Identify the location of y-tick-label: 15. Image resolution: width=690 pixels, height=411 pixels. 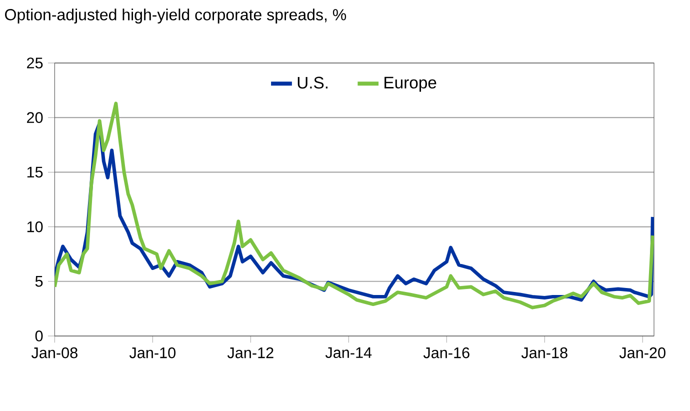
(35, 172).